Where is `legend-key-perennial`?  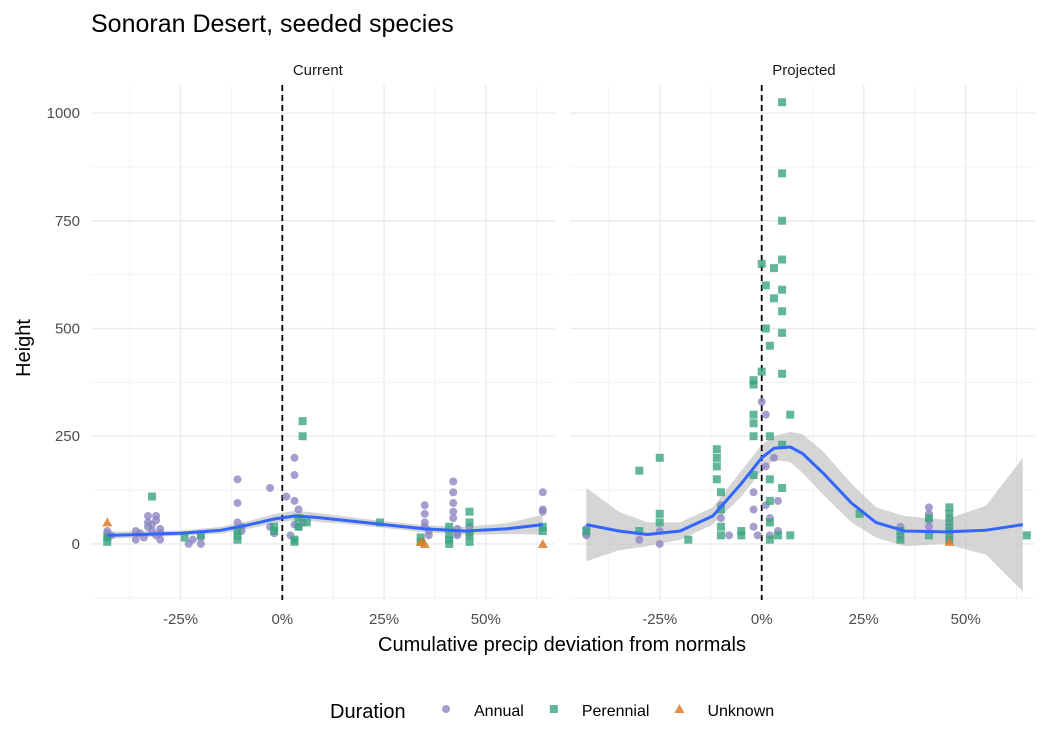
legend-key-perennial is located at coordinates (553, 709).